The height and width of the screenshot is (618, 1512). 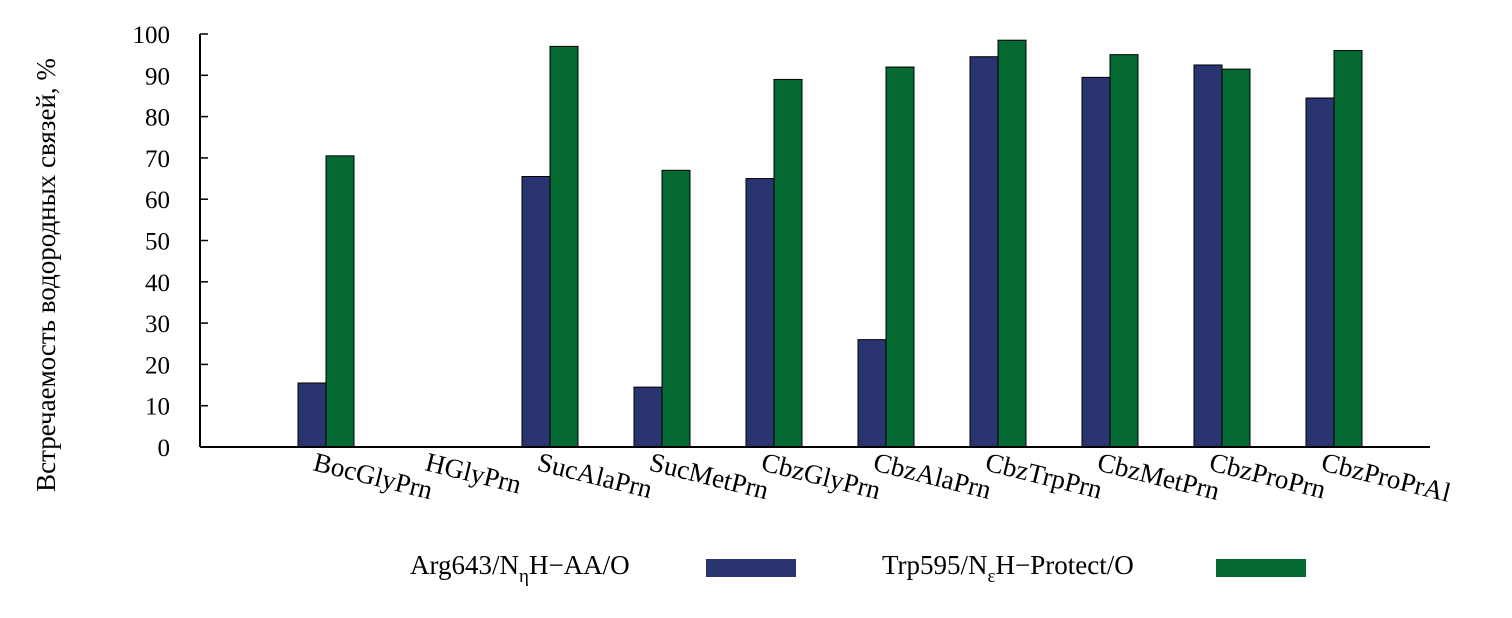 I want to click on legend-label-arg643: Arg643/NηH−AA/O, so click(x=520, y=568).